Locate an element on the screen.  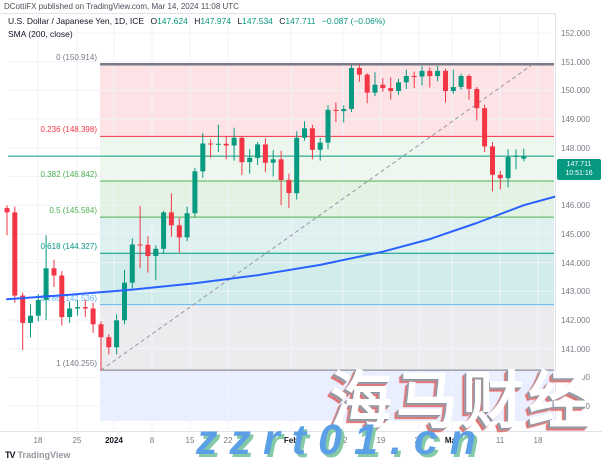
price-tick-label: 139.000 is located at coordinates (575, 406).